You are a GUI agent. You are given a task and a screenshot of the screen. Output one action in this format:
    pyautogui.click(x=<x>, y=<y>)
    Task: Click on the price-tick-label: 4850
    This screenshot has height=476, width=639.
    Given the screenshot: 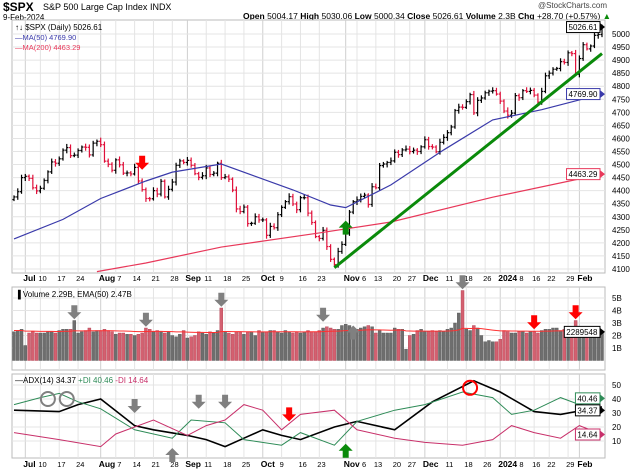 What is the action you would take?
    pyautogui.click(x=621, y=73)
    